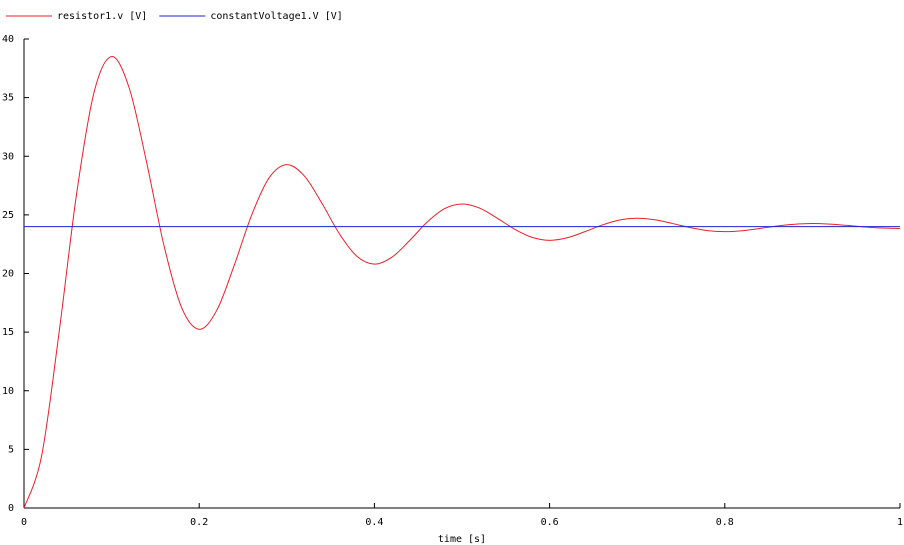  What do you see at coordinates (11, 508) in the screenshot?
I see `y-tick-label: 0` at bounding box center [11, 508].